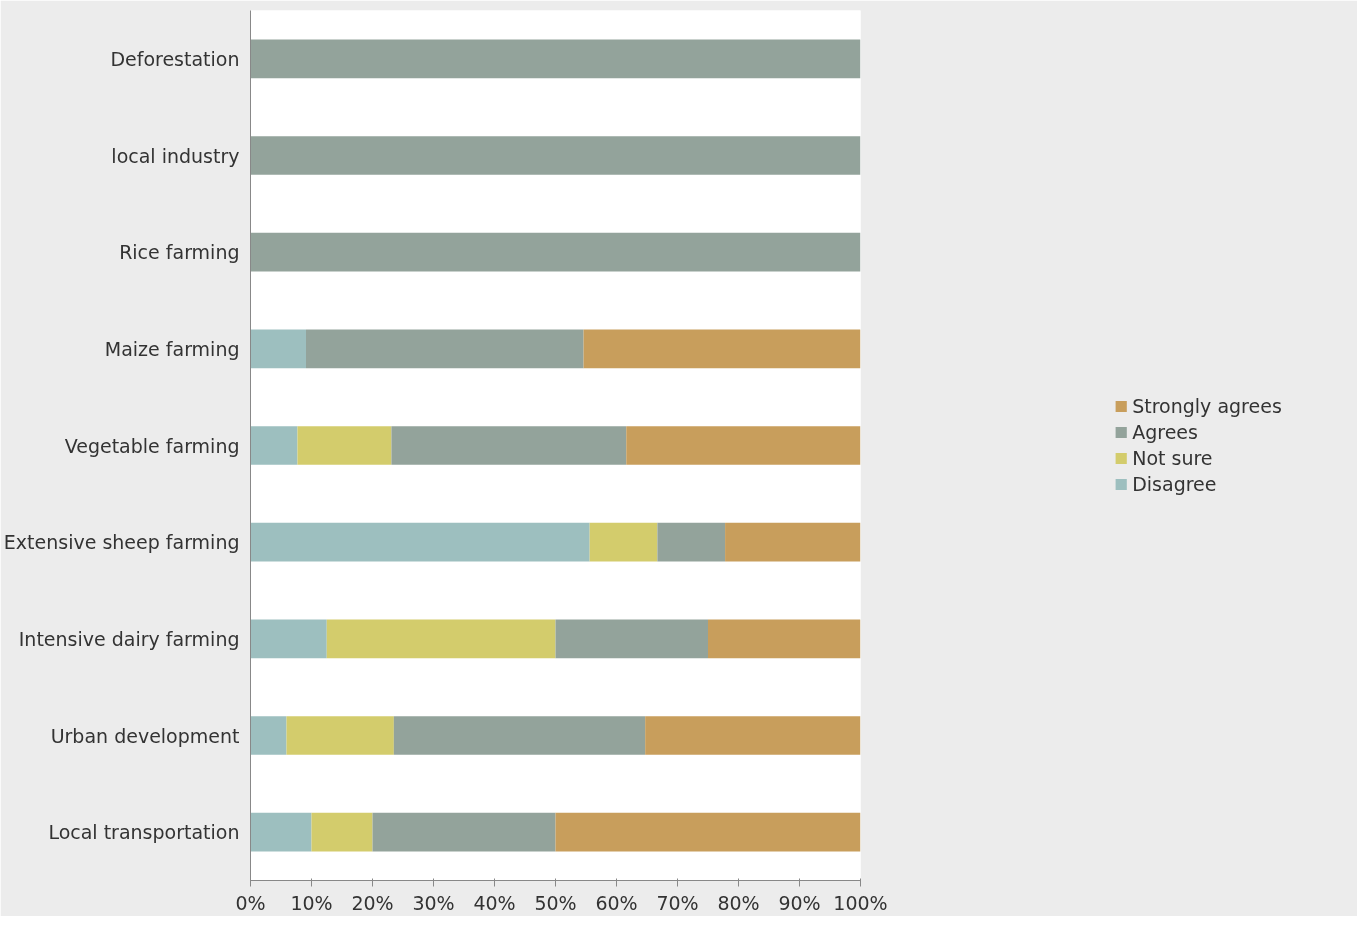 This screenshot has height=940, width=1357. Describe the element at coordinates (372, 902) in the screenshot. I see `x-tick-label: 20%` at that location.